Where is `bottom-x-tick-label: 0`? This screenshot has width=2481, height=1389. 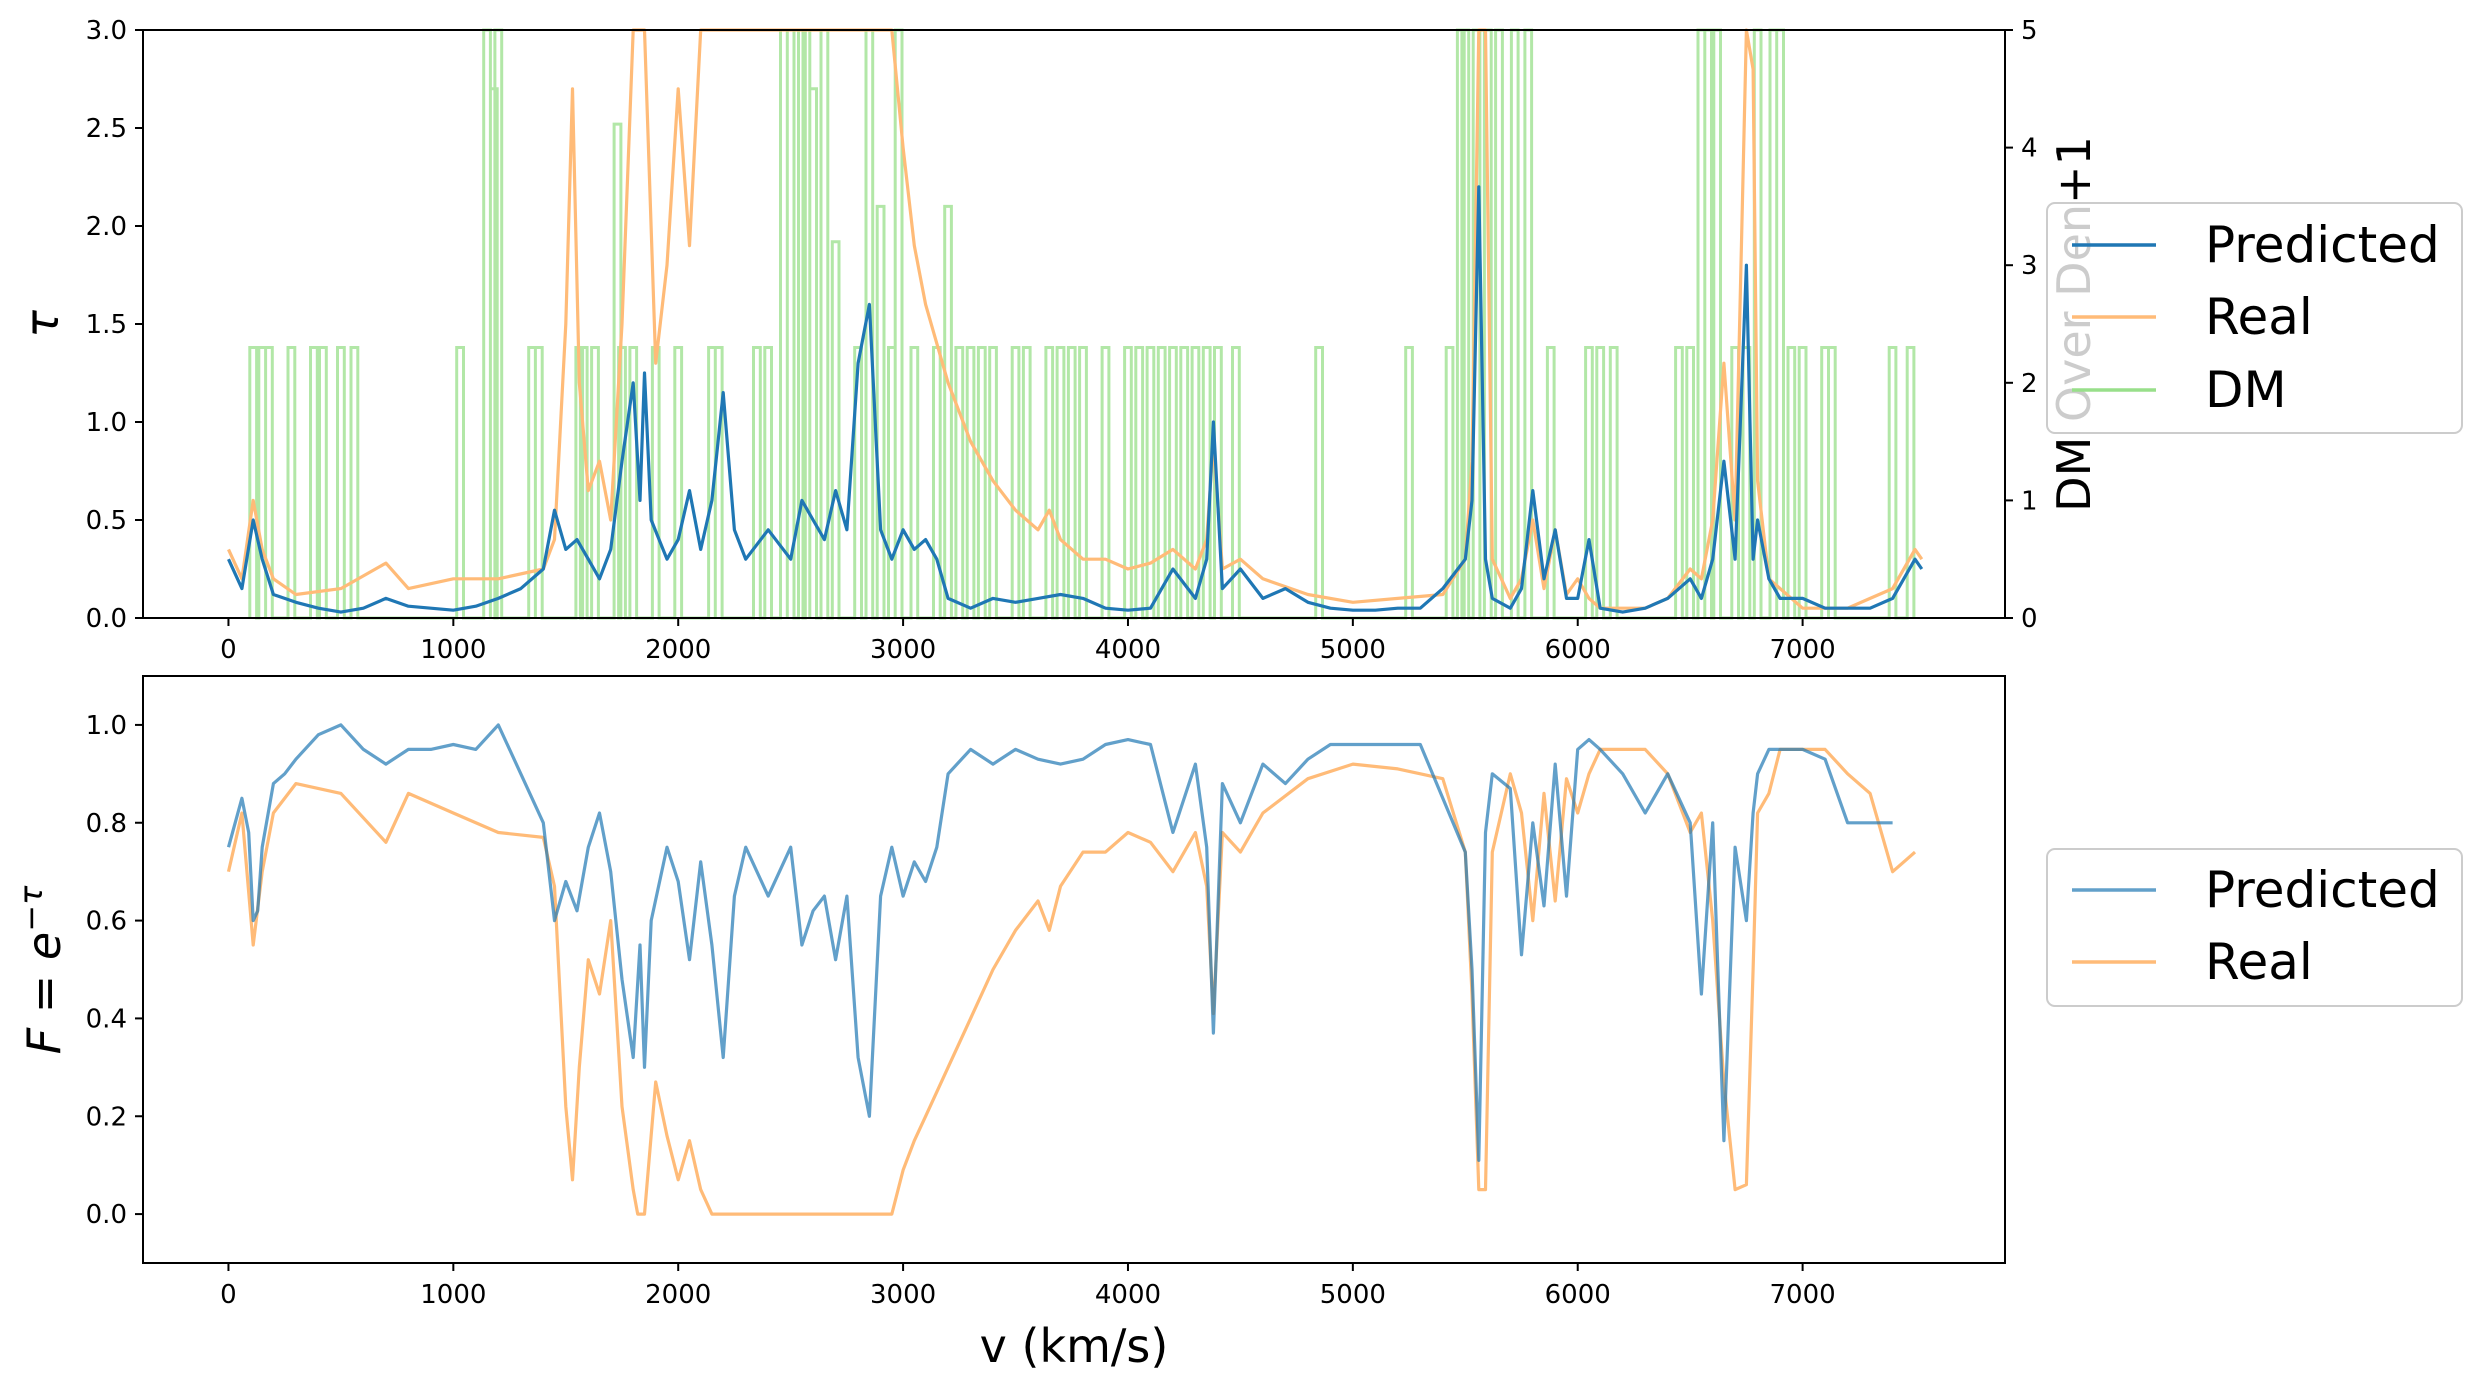 bottom-x-tick-label: 0 is located at coordinates (228, 1295).